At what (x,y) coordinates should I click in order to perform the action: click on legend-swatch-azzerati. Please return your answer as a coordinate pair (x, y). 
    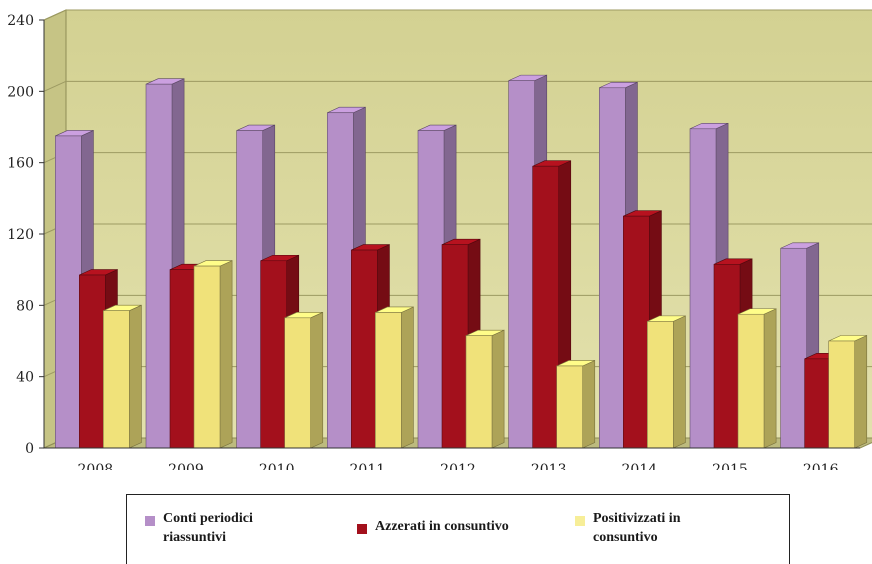
    Looking at the image, I should click on (362, 529).